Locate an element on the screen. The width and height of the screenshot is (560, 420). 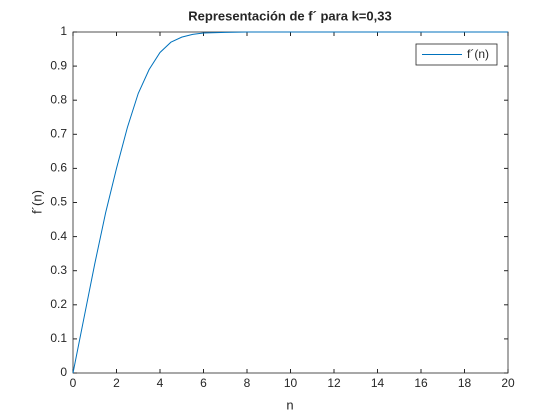
y-tick-label: 0.7 is located at coordinates (58, 133).